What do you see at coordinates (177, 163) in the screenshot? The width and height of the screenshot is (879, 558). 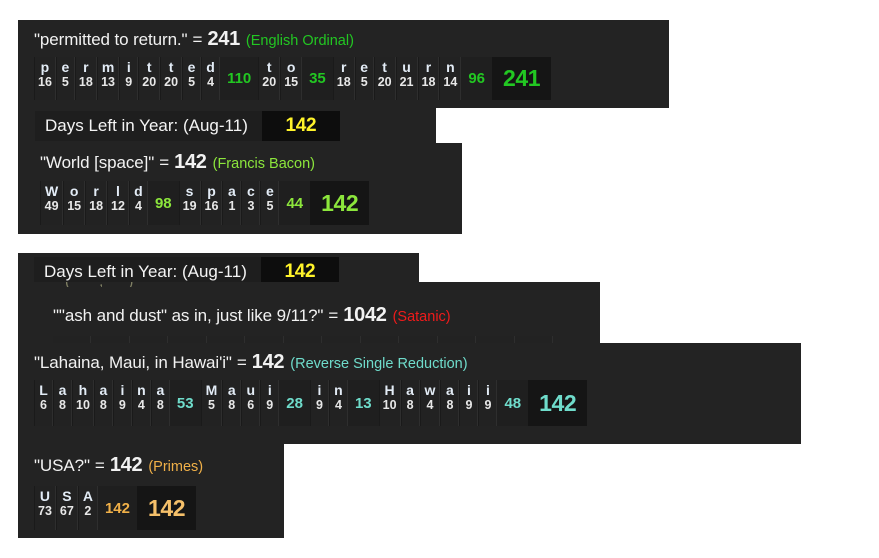 I see `headline-world: "World [space]" = 142 (Francis Bacon)` at bounding box center [177, 163].